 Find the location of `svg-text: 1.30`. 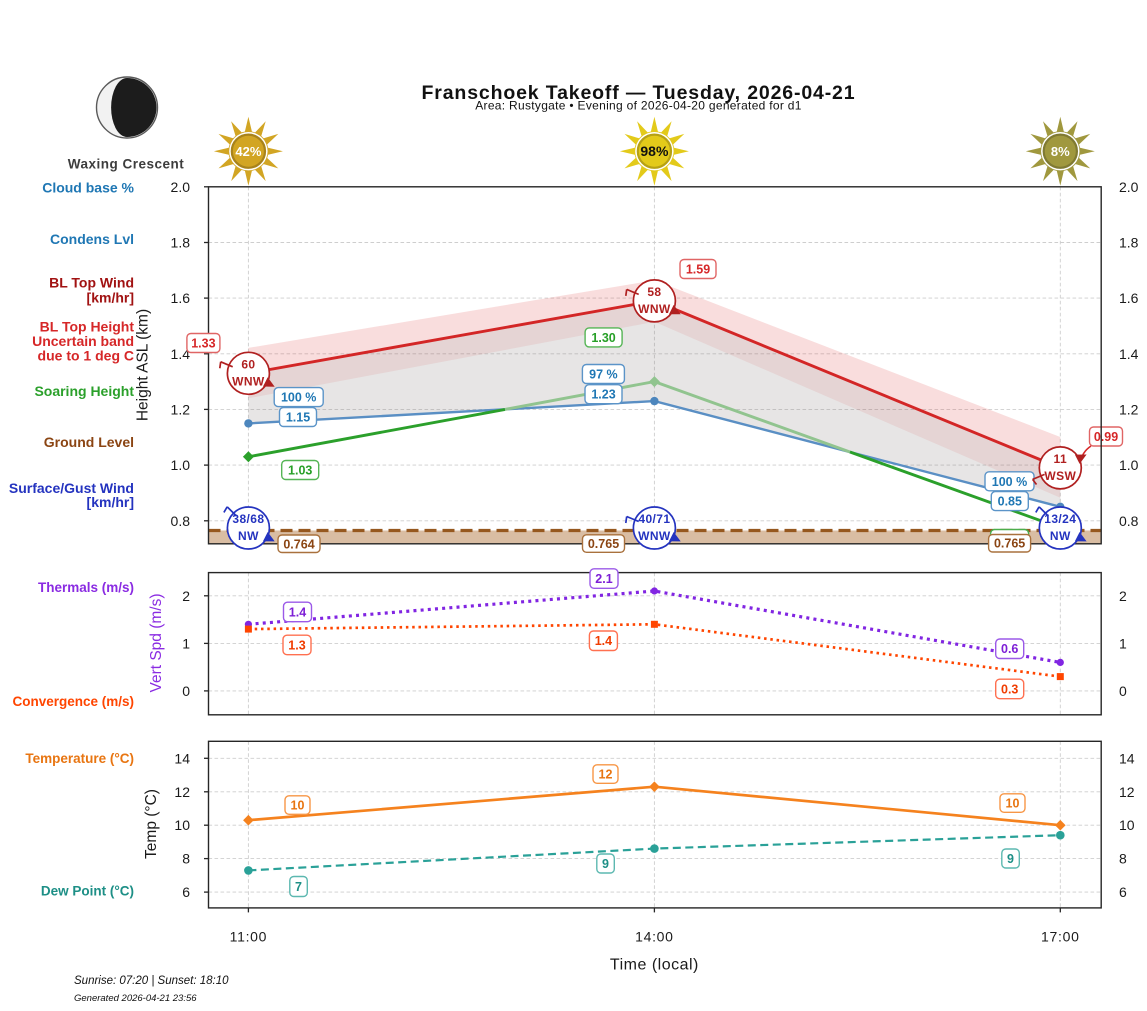

svg-text: 1.30 is located at coordinates (603, 338).